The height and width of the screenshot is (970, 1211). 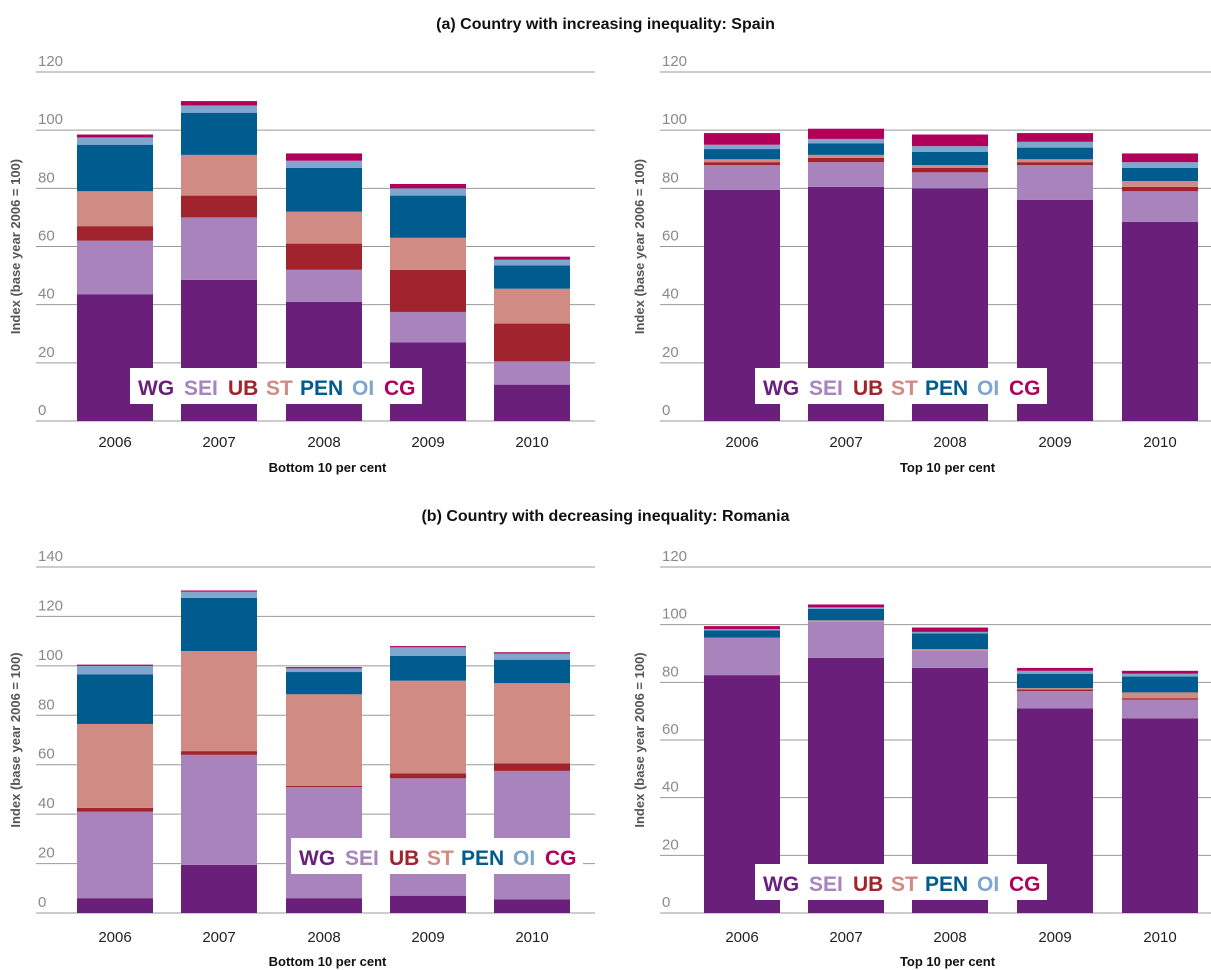 I want to click on y-tick-label: 60, so click(x=46, y=754).